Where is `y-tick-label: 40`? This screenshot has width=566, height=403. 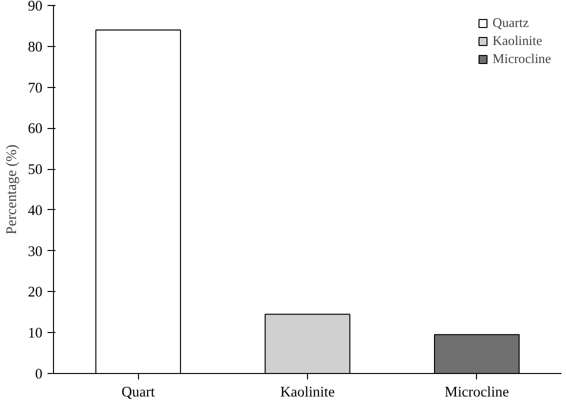
y-tick-label: 40 is located at coordinates (35, 210).